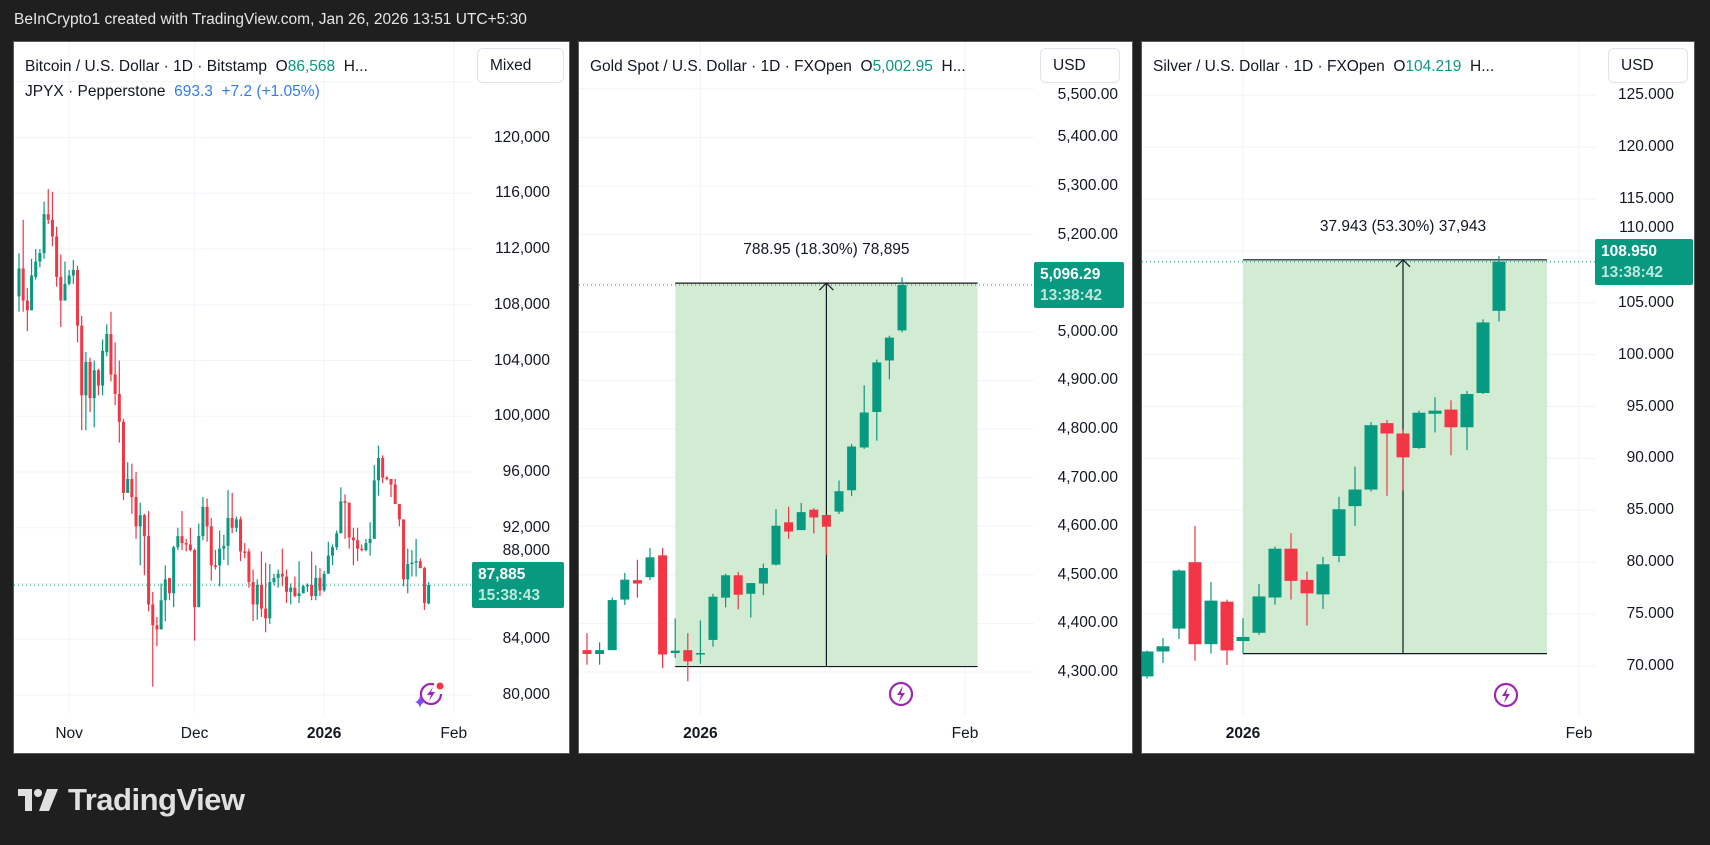 Image resolution: width=1710 pixels, height=845 pixels. Describe the element at coordinates (518, 585) in the screenshot. I see `last-price-label: 87,885 15:38:43` at that location.